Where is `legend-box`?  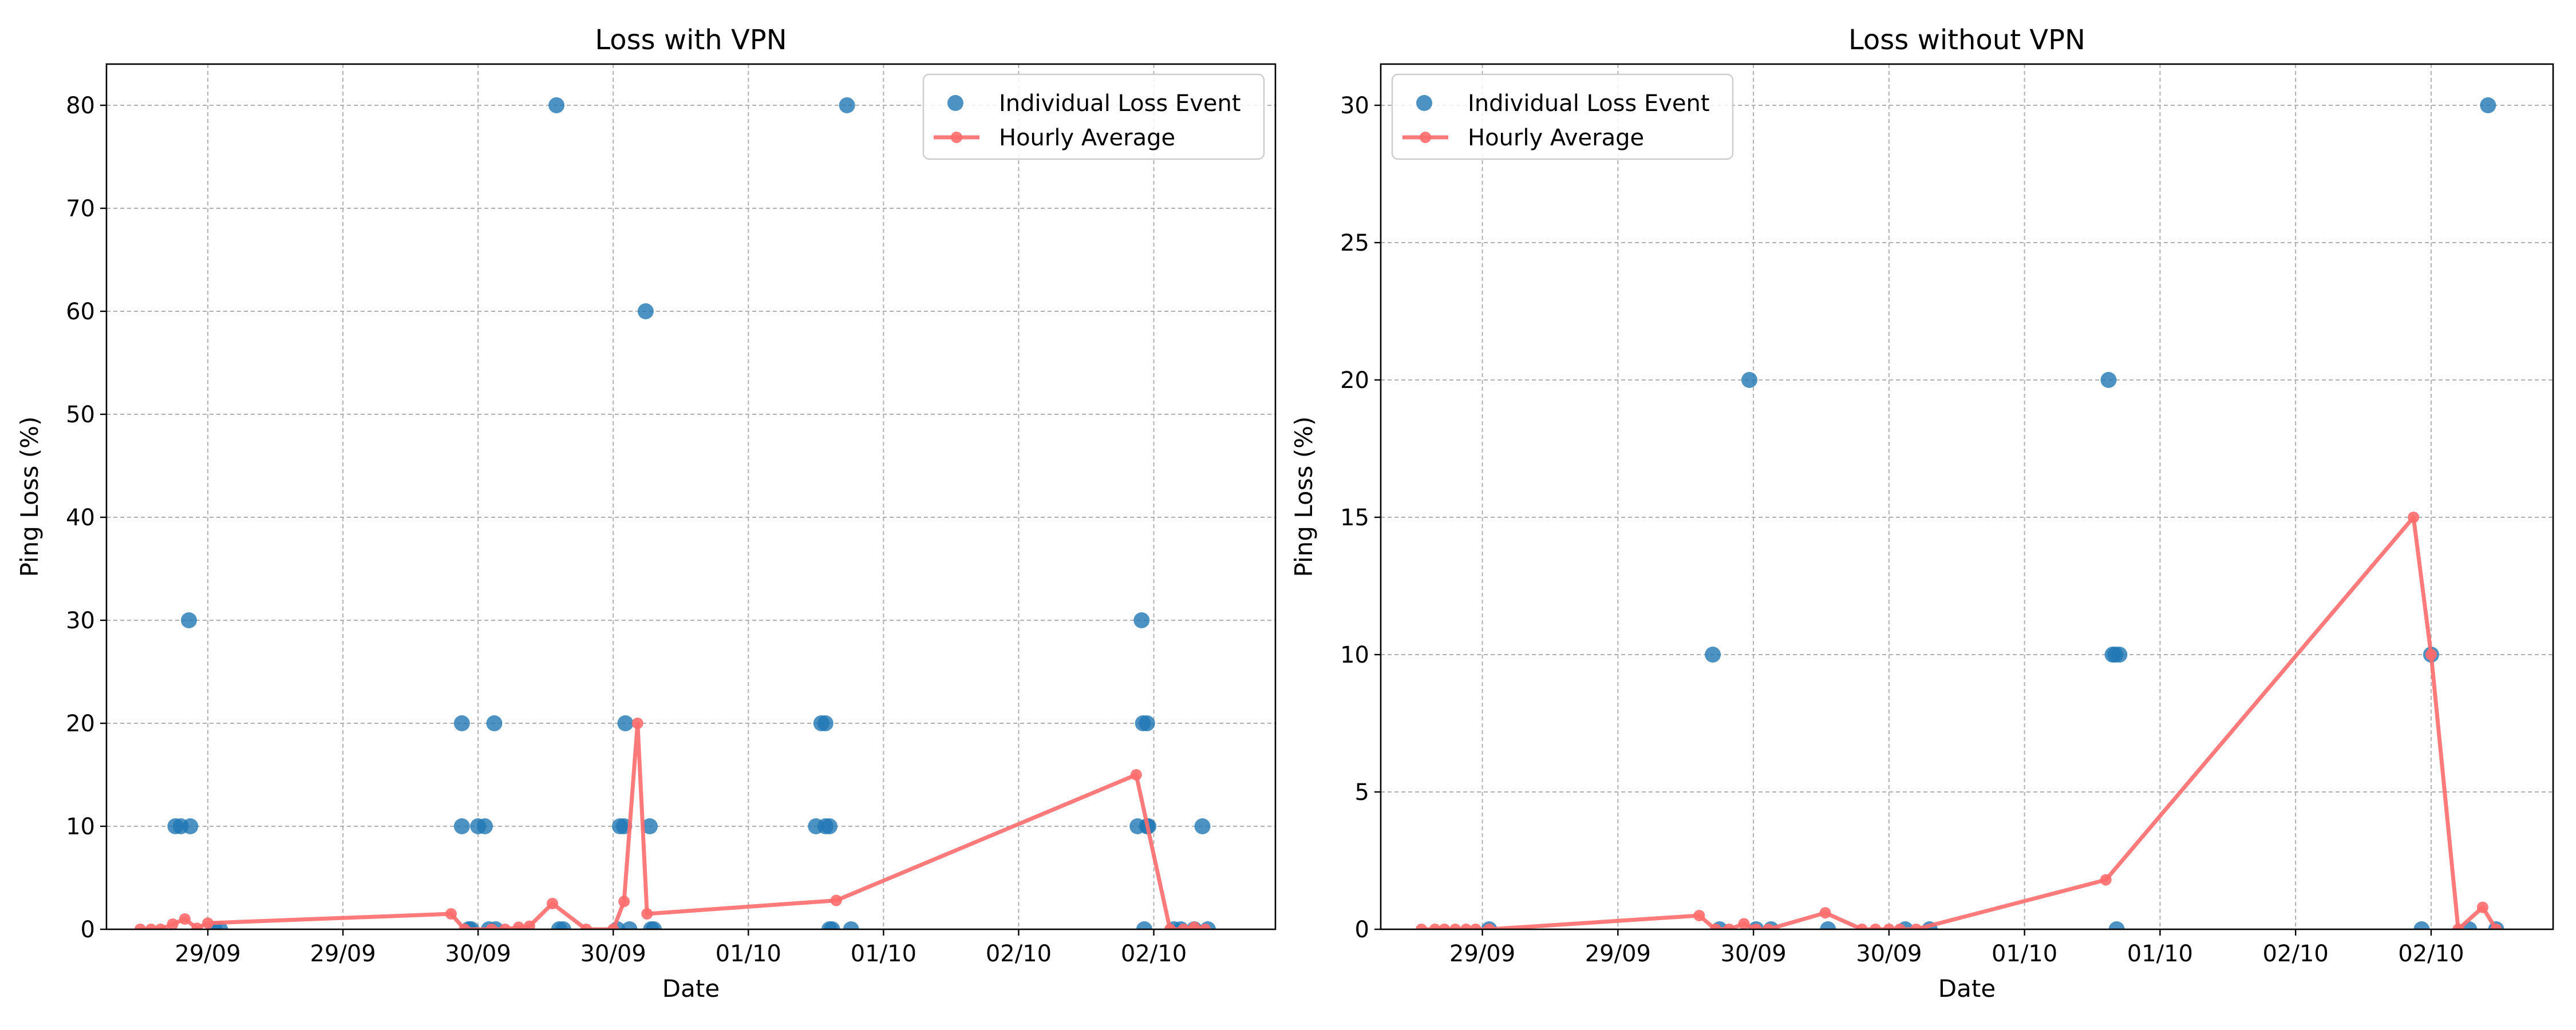
legend-box is located at coordinates (1562, 116).